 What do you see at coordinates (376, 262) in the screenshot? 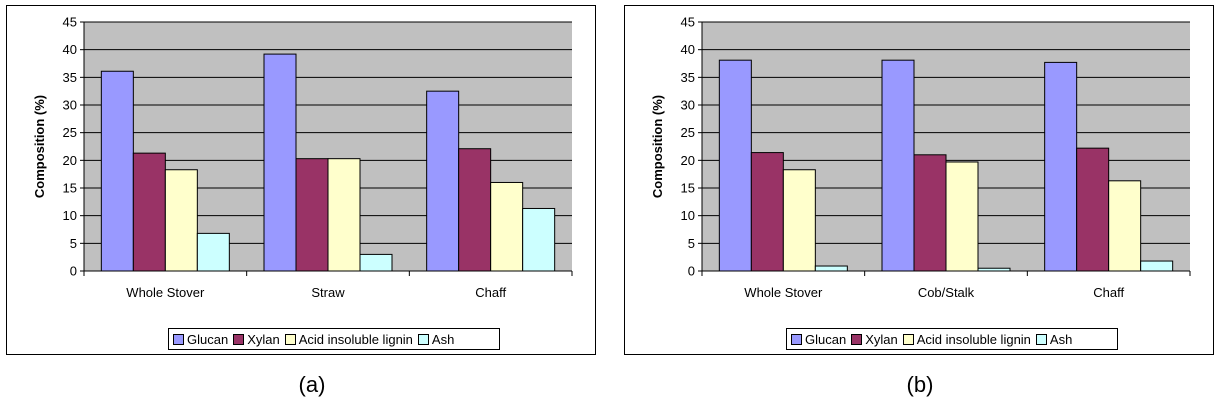
I see `bar-ash-straw` at bounding box center [376, 262].